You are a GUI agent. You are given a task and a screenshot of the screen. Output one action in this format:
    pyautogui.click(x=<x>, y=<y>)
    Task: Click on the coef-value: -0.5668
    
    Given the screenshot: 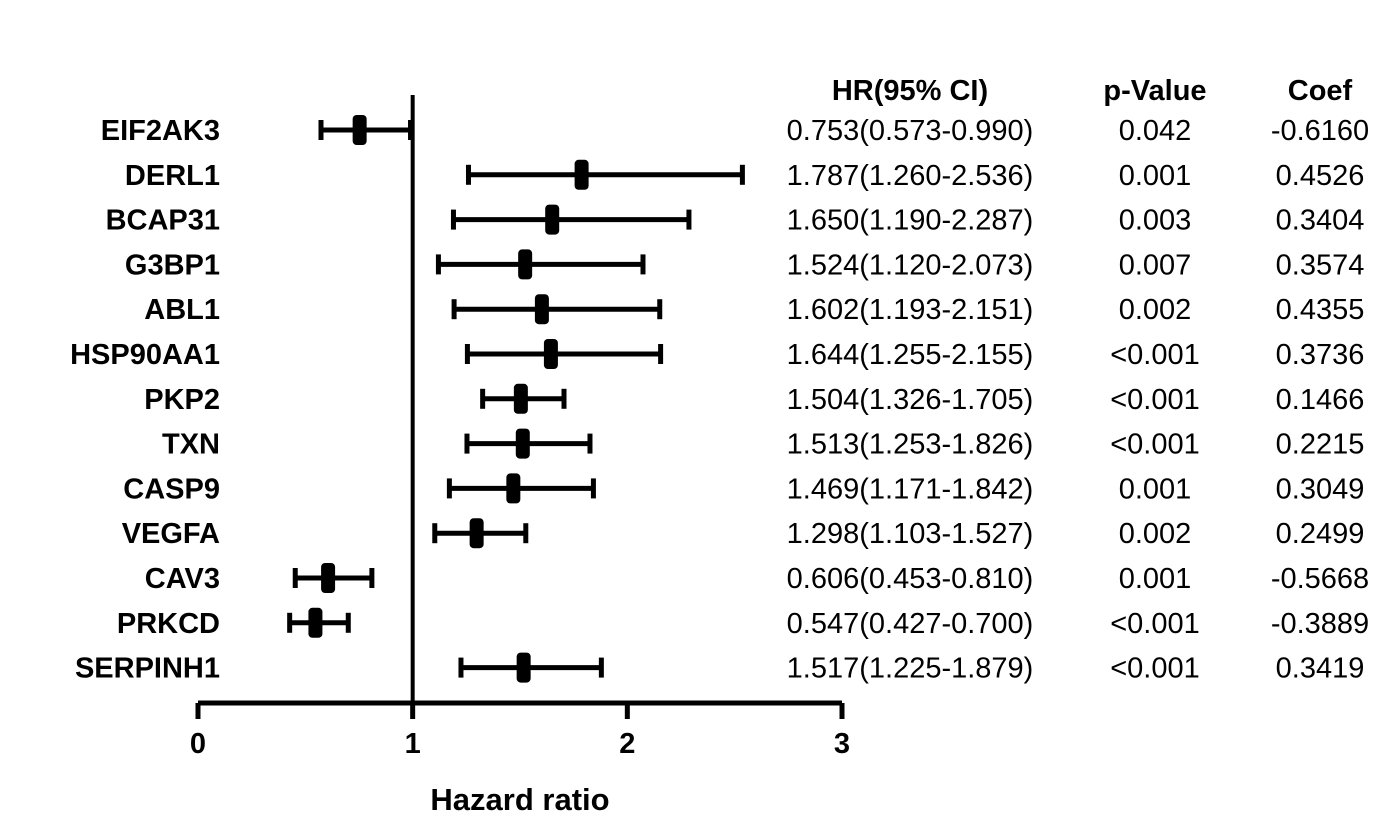 What is the action you would take?
    pyautogui.click(x=1320, y=579)
    